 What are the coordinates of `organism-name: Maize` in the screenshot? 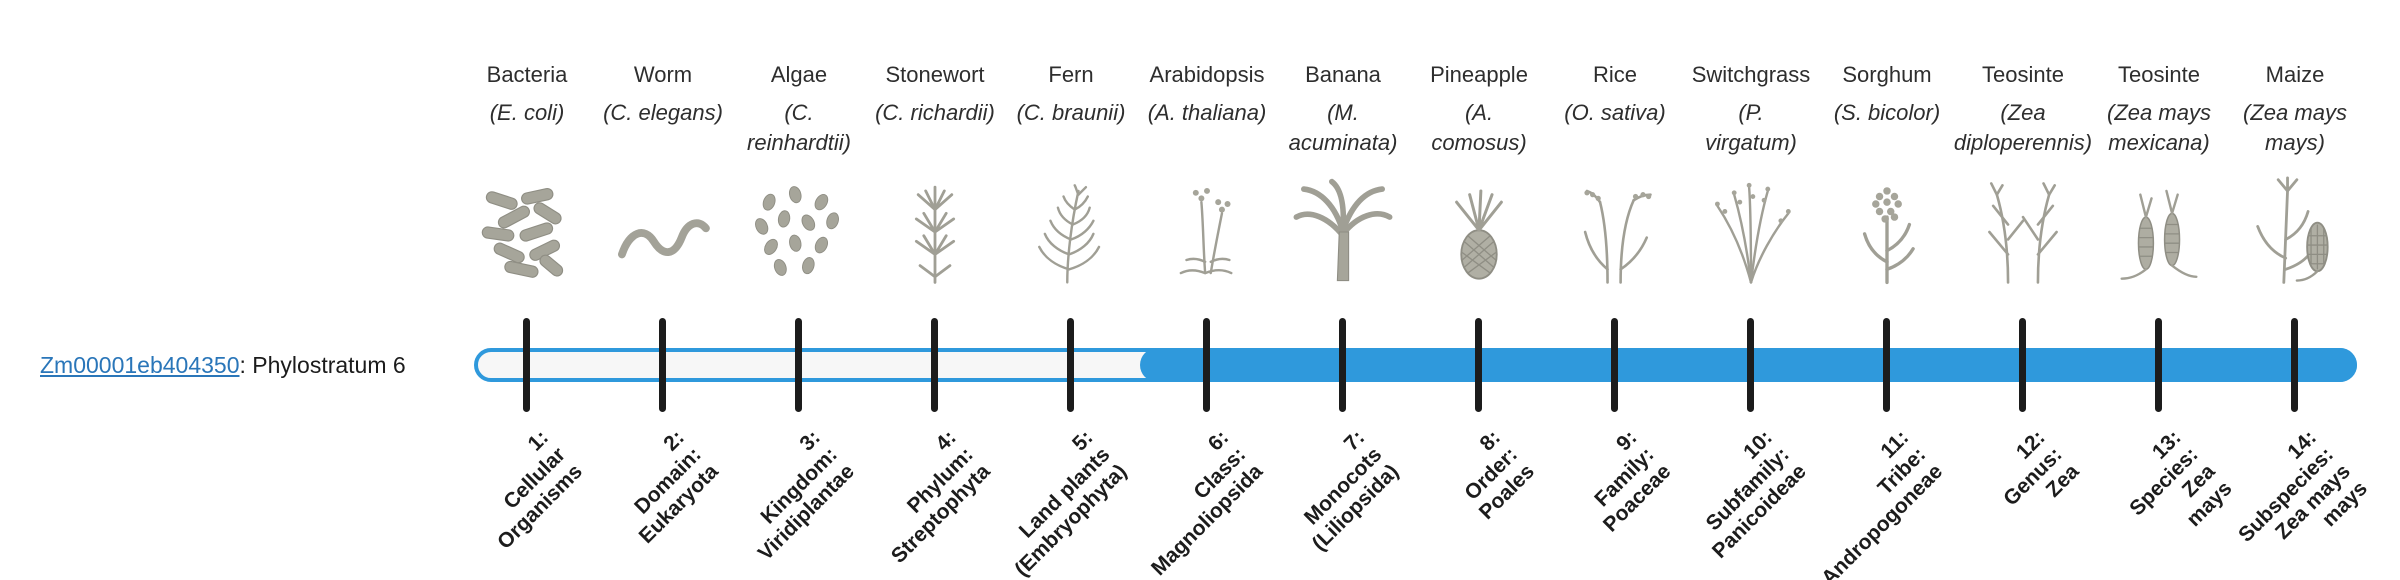 It's located at (2295, 74).